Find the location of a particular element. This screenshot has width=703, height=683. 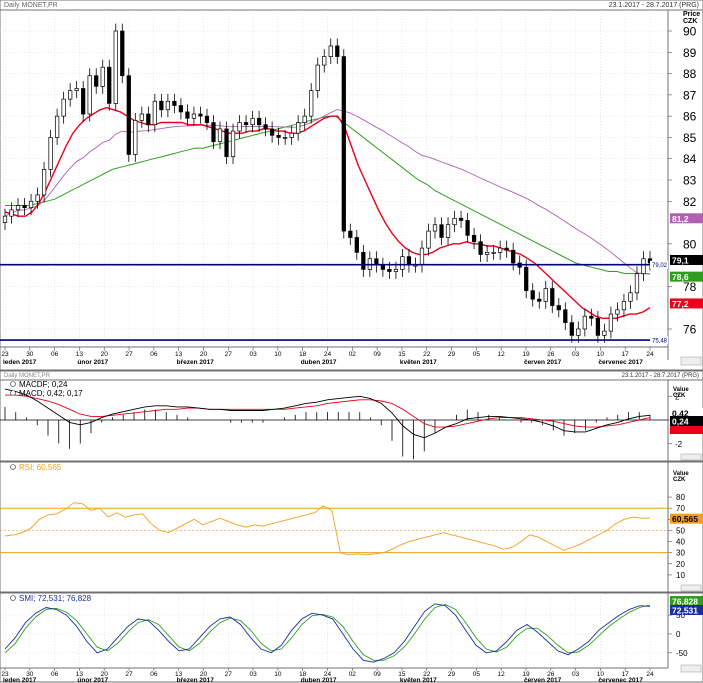

smi-date-tick-label: 22 is located at coordinates (427, 674).